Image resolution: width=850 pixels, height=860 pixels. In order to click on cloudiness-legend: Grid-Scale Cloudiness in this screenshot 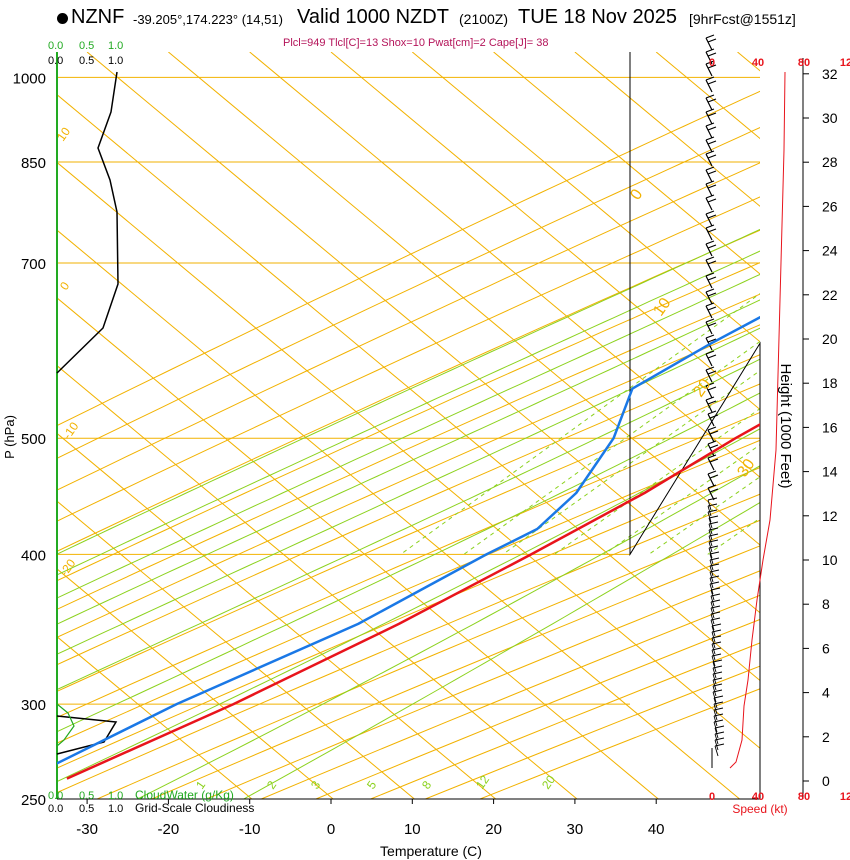, I will do `click(194, 808)`.